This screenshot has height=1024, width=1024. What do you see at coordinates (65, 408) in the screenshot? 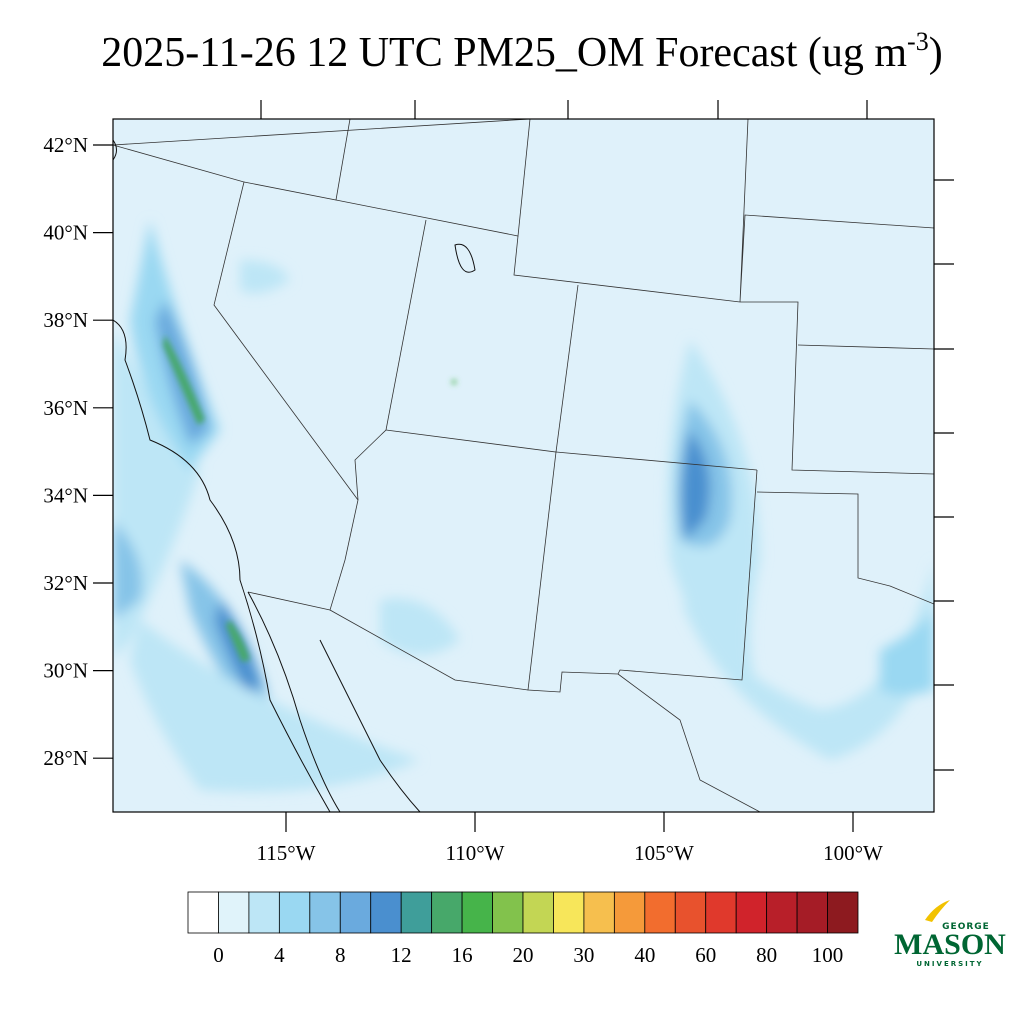
I see `lat-label: 36°N` at bounding box center [65, 408].